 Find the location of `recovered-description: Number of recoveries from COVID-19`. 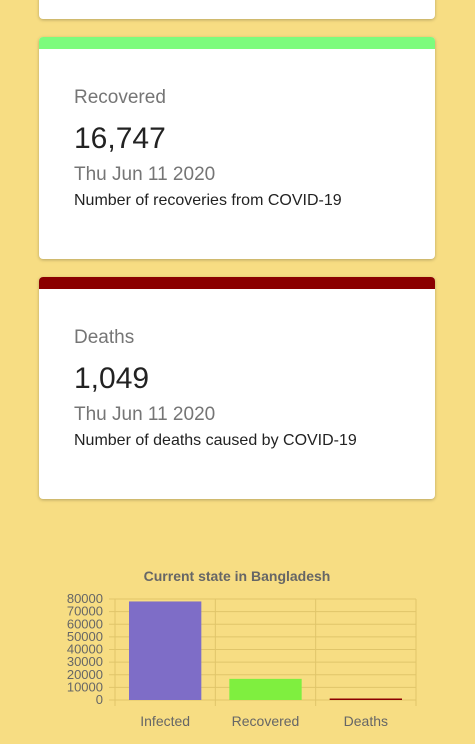

recovered-description: Number of recoveries from COVID-19 is located at coordinates (208, 200).